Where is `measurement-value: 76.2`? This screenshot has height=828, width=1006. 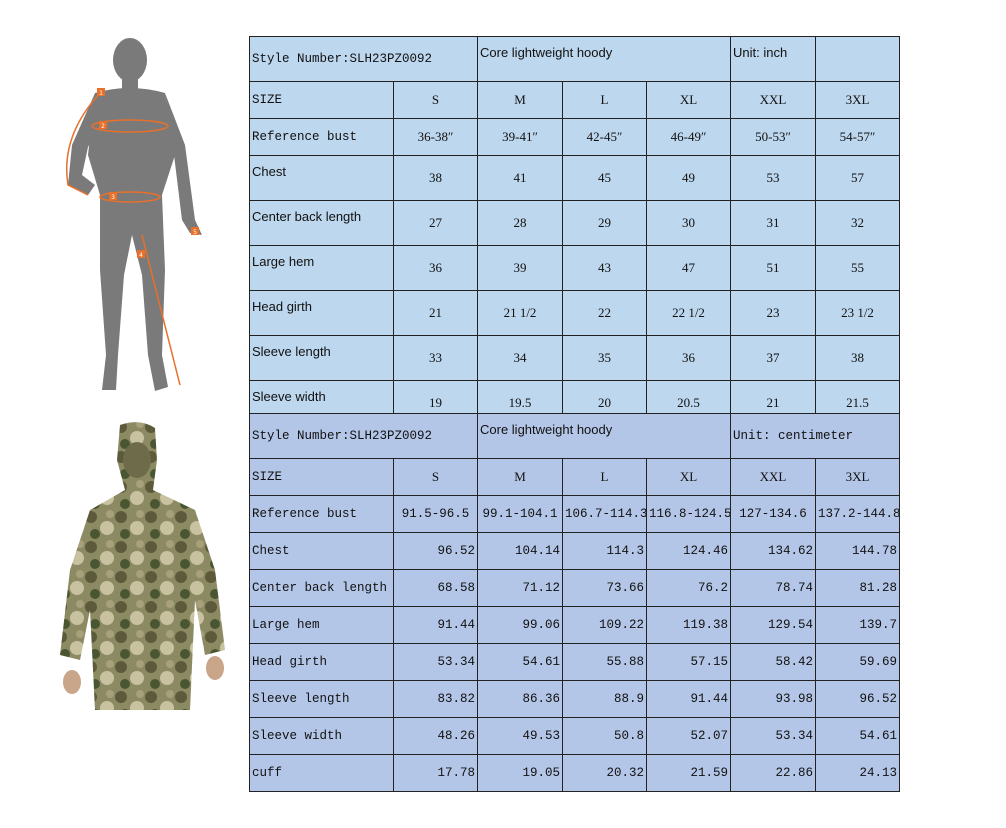
measurement-value: 76.2 is located at coordinates (688, 588).